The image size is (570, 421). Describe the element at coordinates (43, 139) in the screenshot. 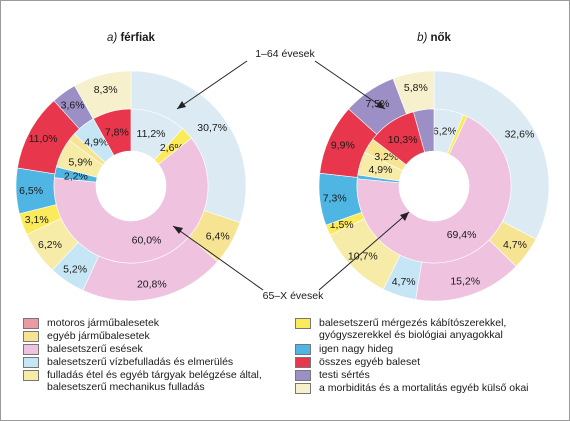

I see `ferfiak-outer-label-egyeb_baleset: 11,0%` at that location.